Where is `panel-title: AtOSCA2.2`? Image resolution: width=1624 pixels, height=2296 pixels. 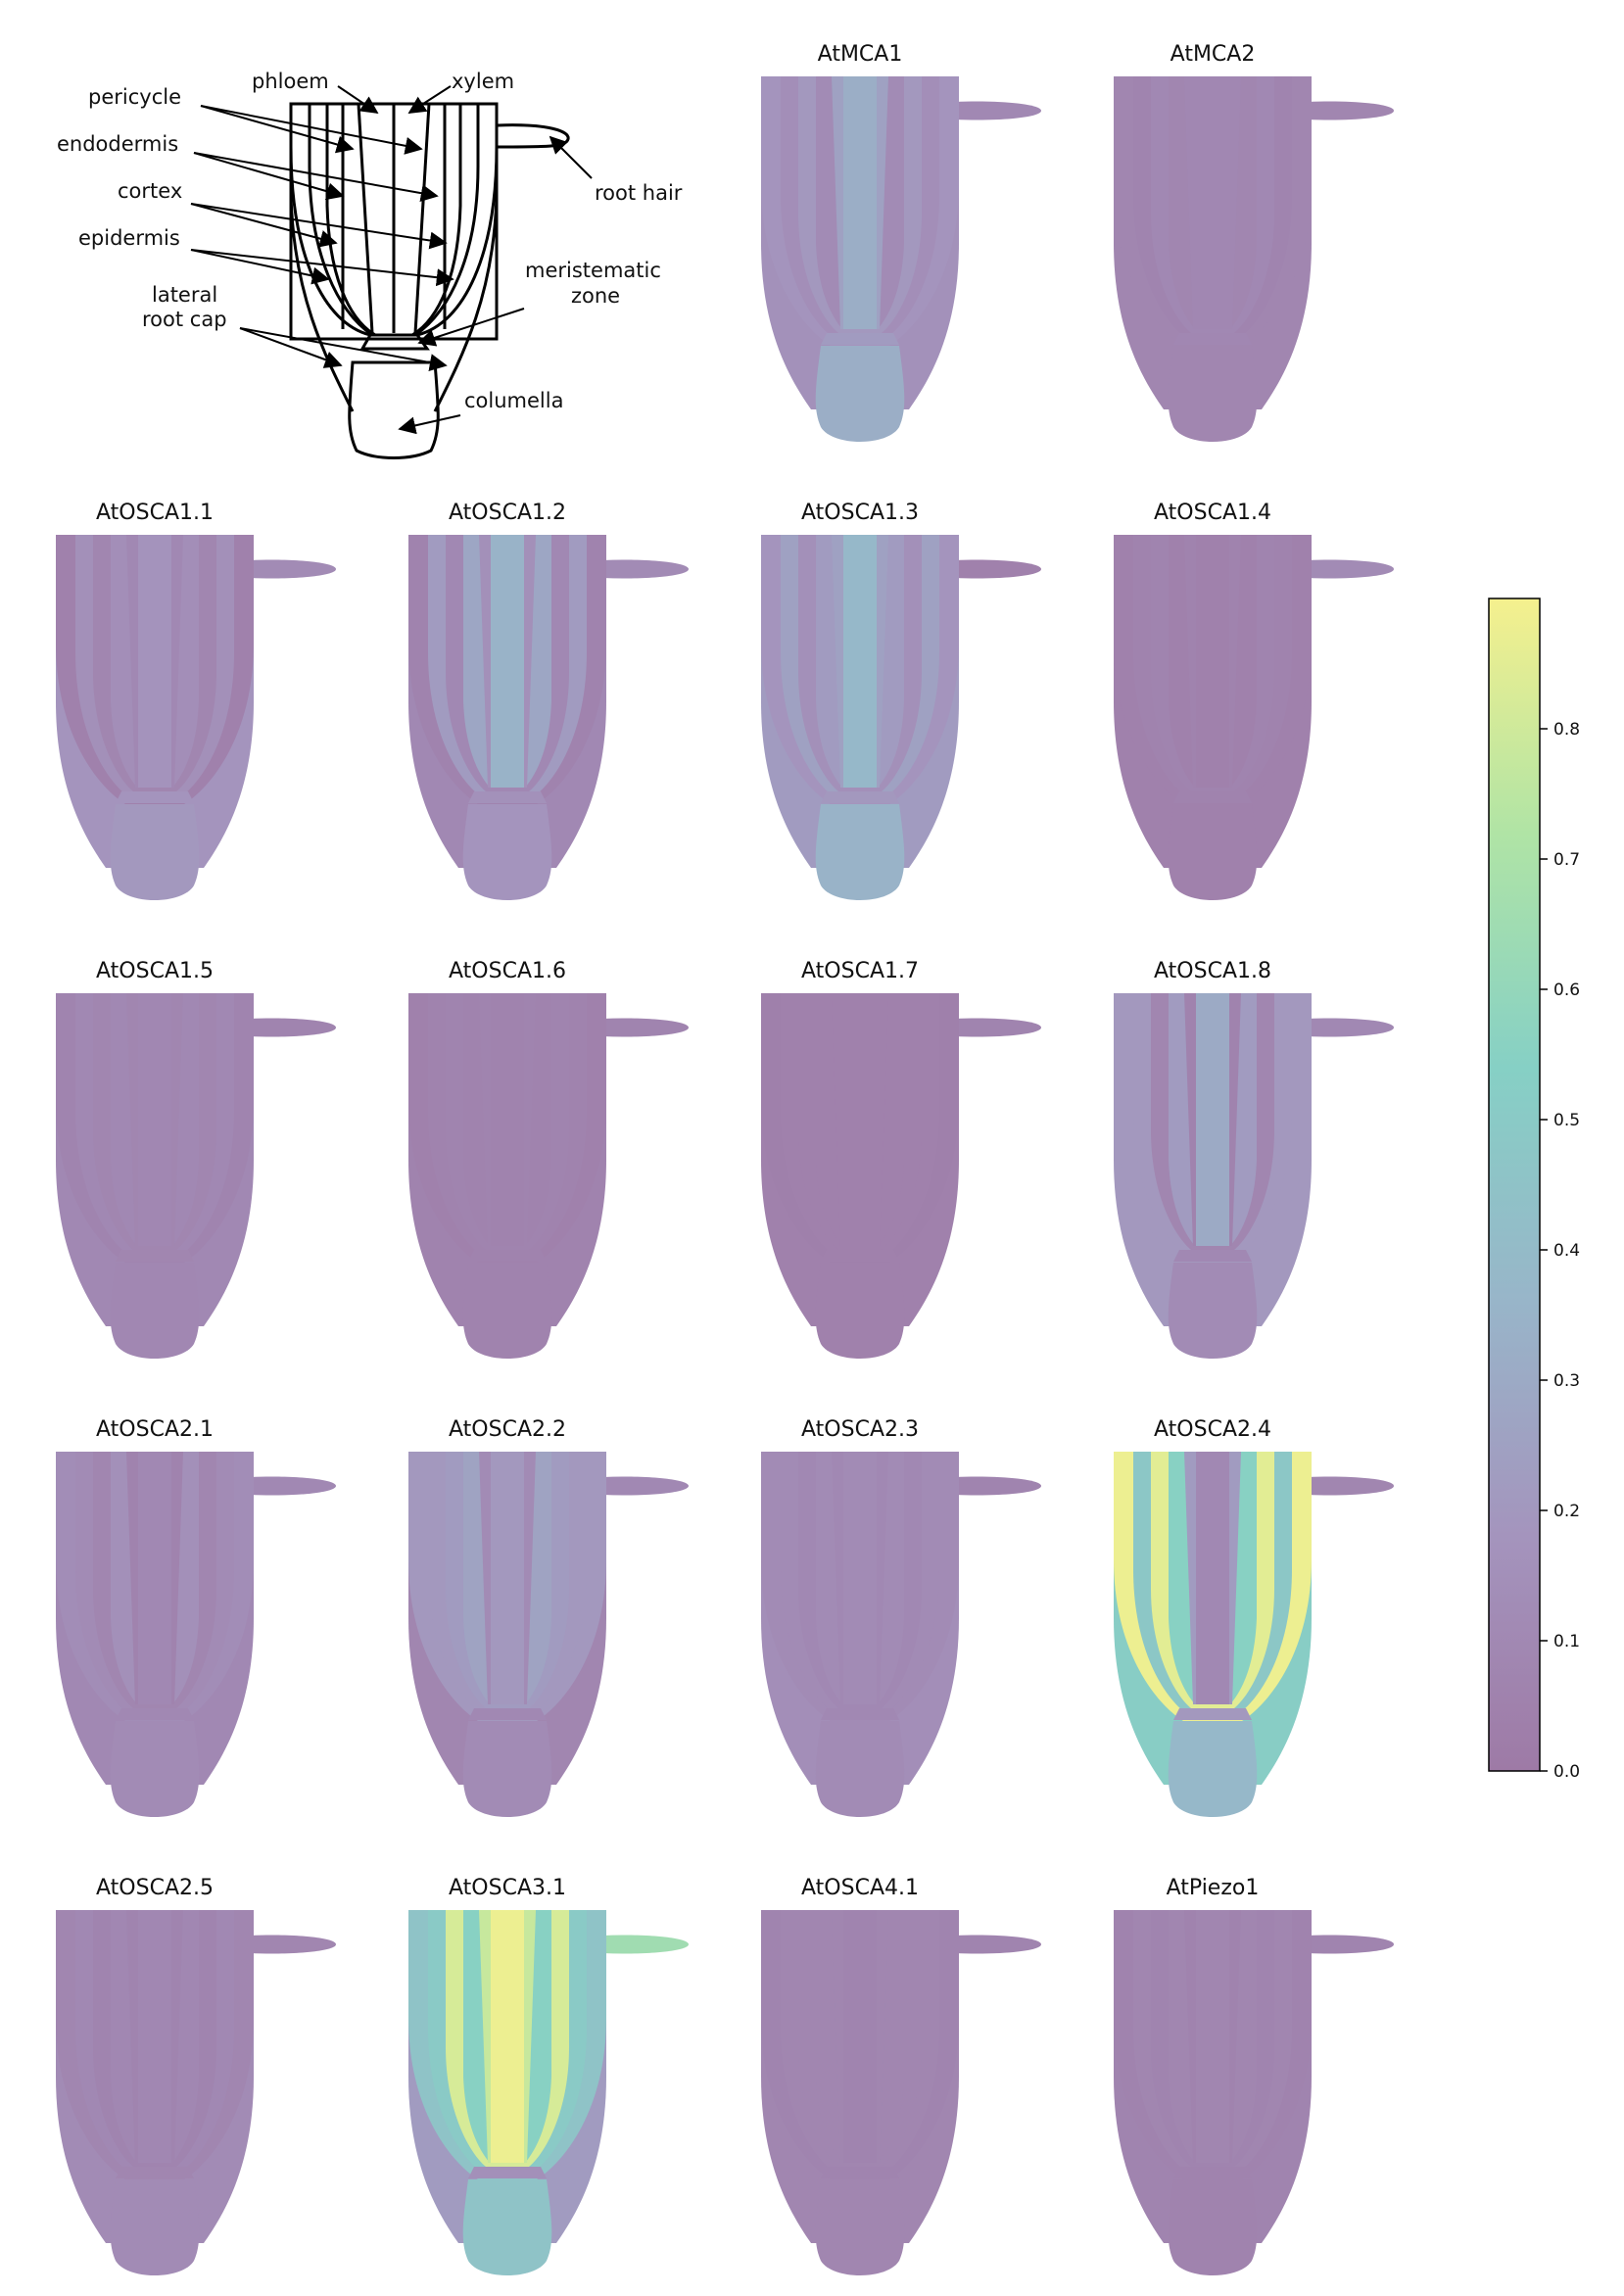 panel-title: AtOSCA2.2 is located at coordinates (507, 1430).